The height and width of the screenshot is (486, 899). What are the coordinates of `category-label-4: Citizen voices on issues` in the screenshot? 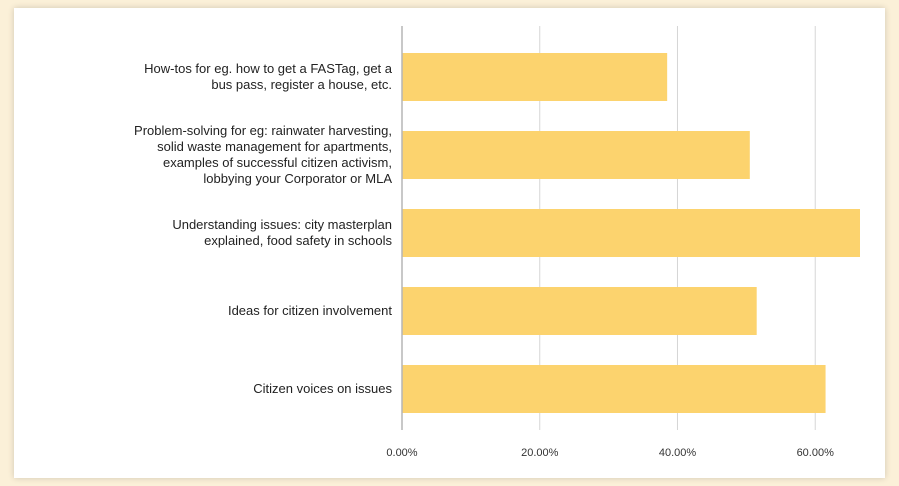 It's located at (322, 388).